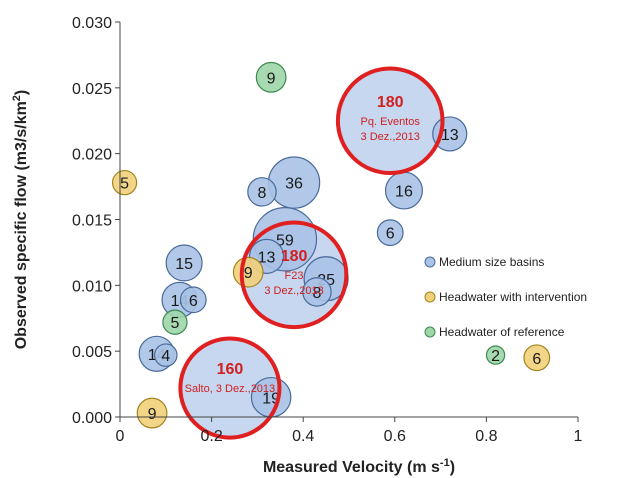 Image resolution: width=627 pixels, height=478 pixels. I want to click on y-tick-label: 0.000, so click(92, 418).